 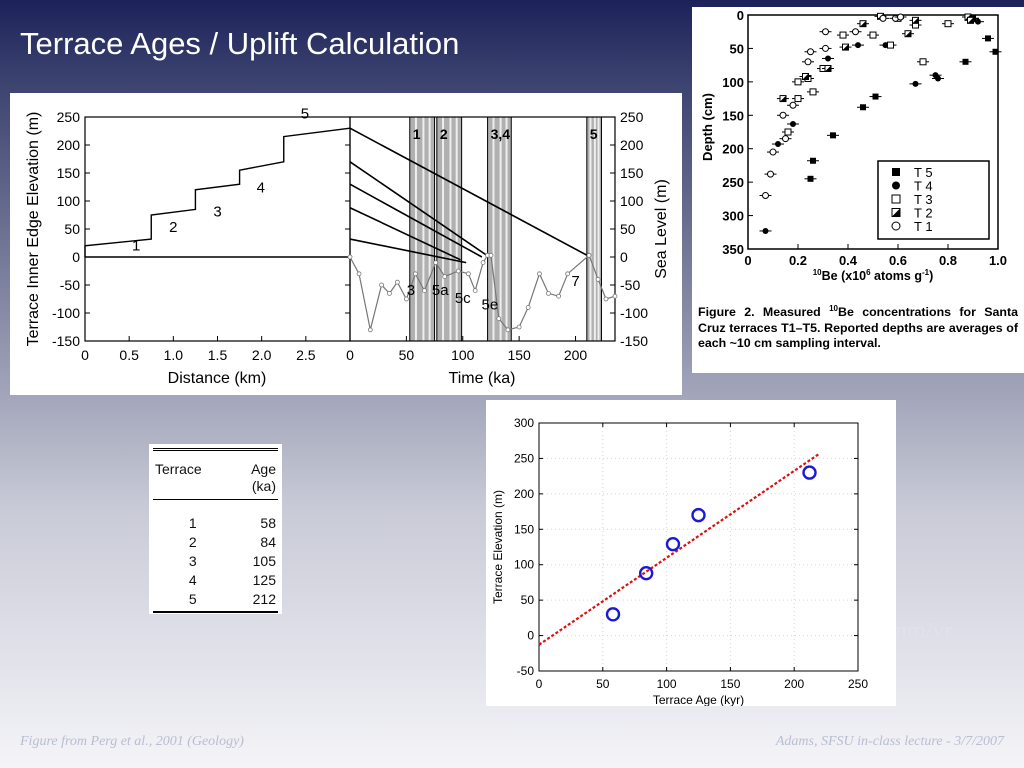 What do you see at coordinates (463, 298) in the screenshot?
I see `stage-label: 5c` at bounding box center [463, 298].